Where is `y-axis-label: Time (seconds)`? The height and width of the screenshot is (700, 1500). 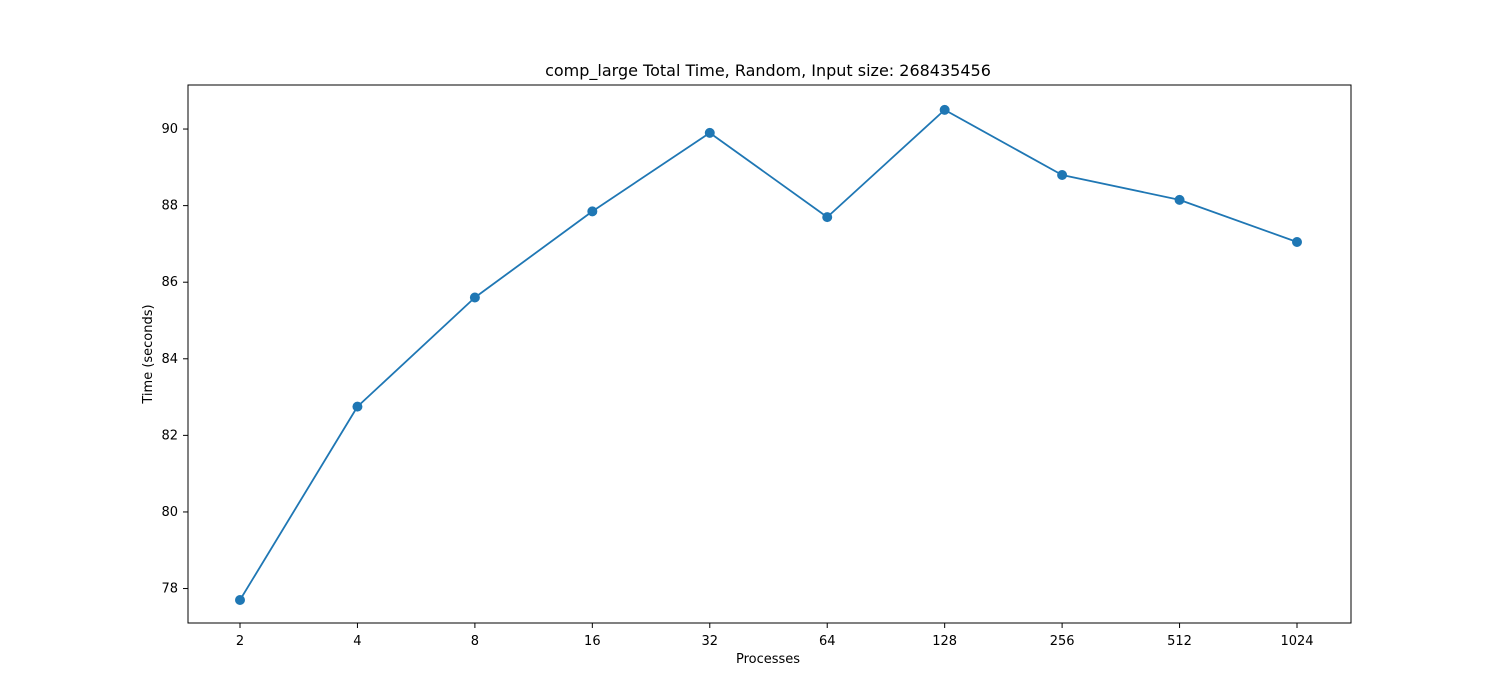
y-axis-label: Time (seconds) is located at coordinates (148, 354).